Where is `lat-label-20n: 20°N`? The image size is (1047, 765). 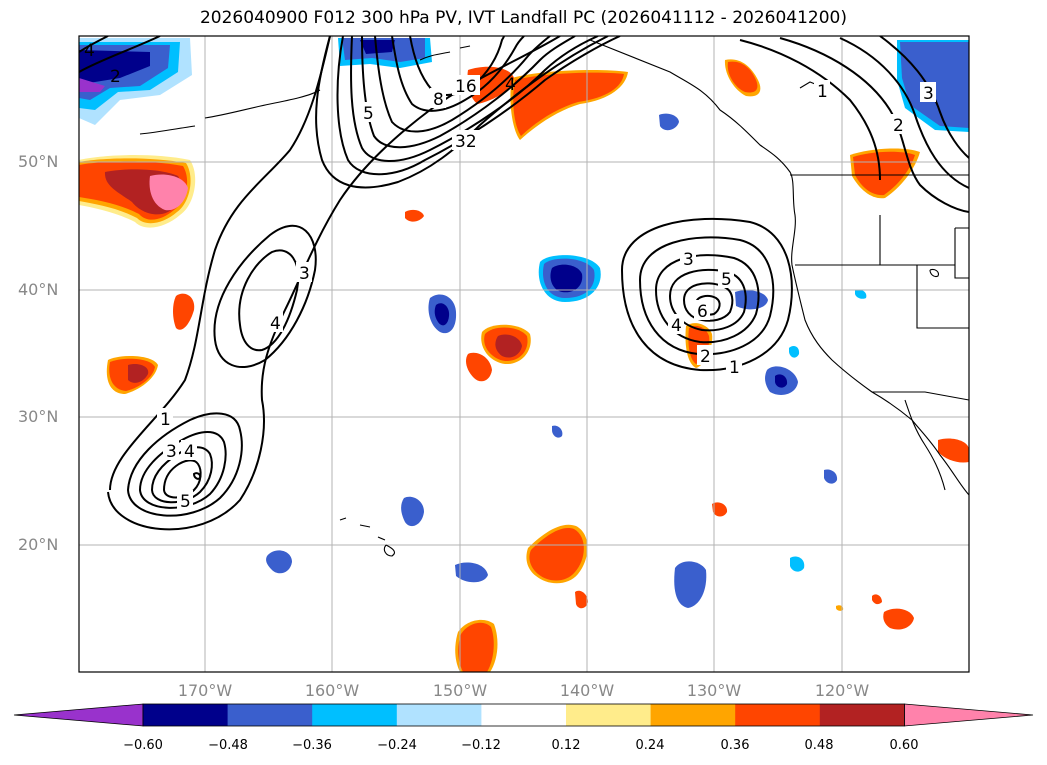
lat-label-20n: 20°N is located at coordinates (38, 544).